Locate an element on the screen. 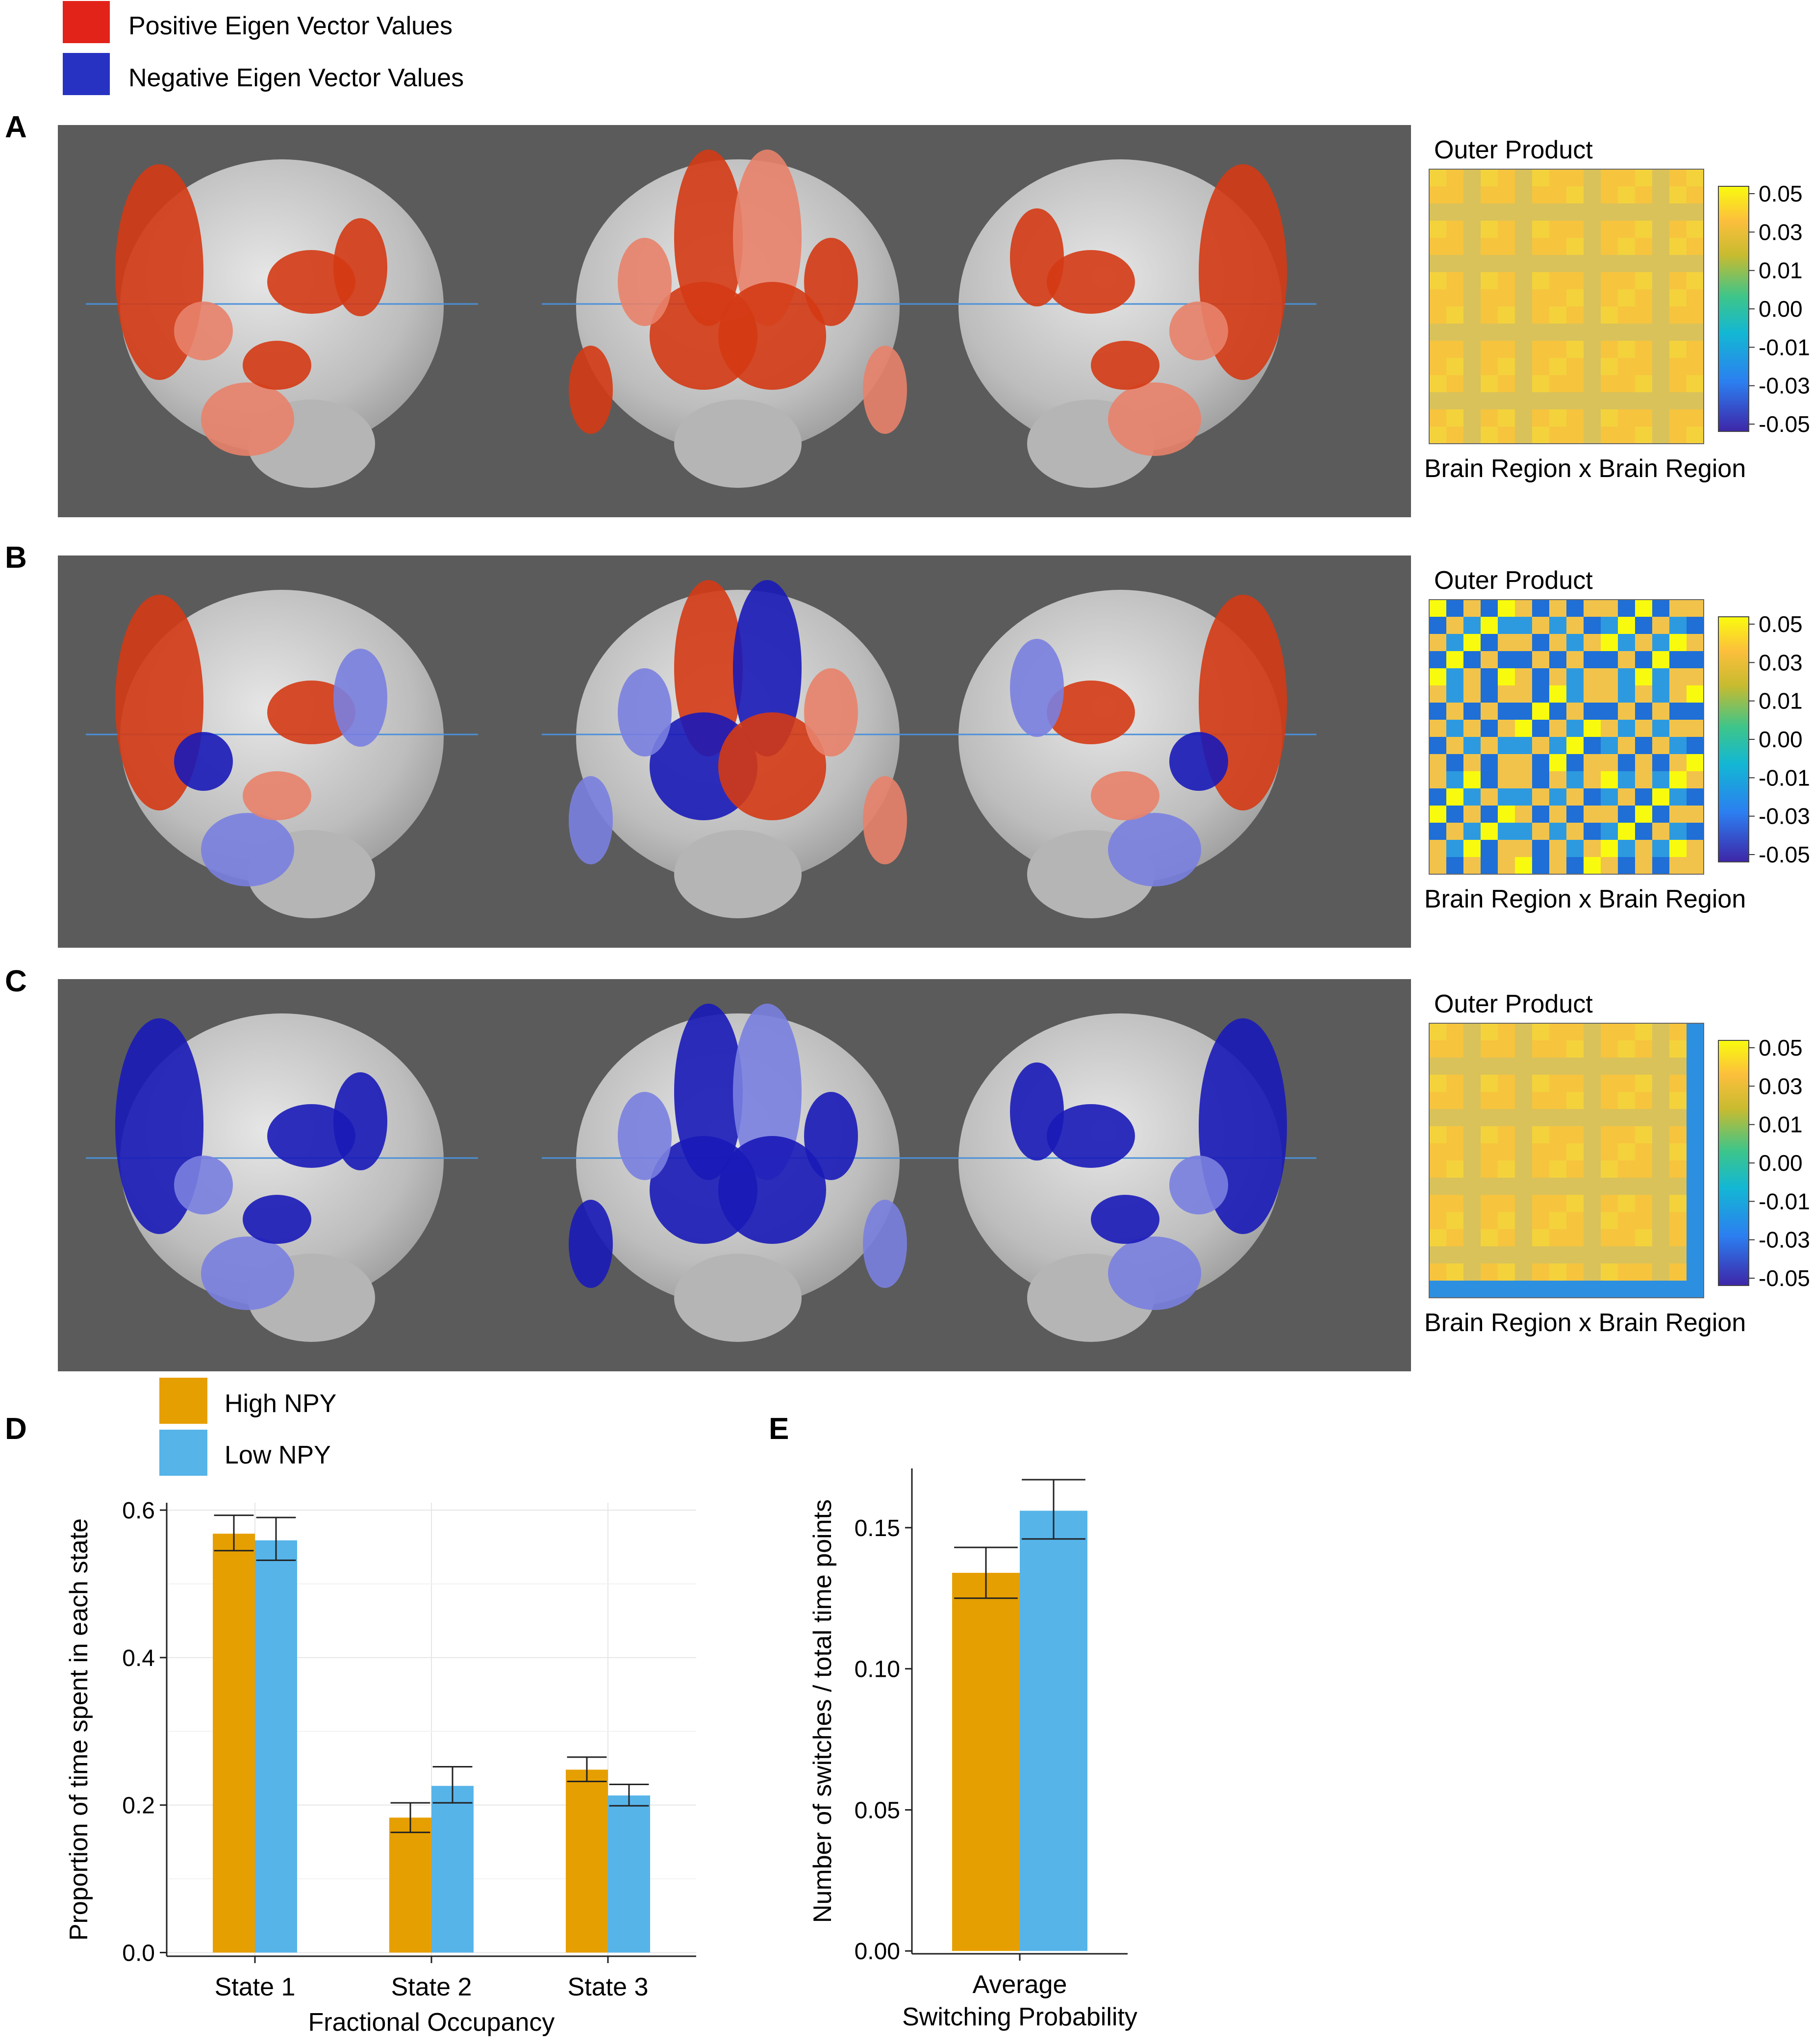  npy-legend: High NPY Low NPY is located at coordinates (247, 1427).